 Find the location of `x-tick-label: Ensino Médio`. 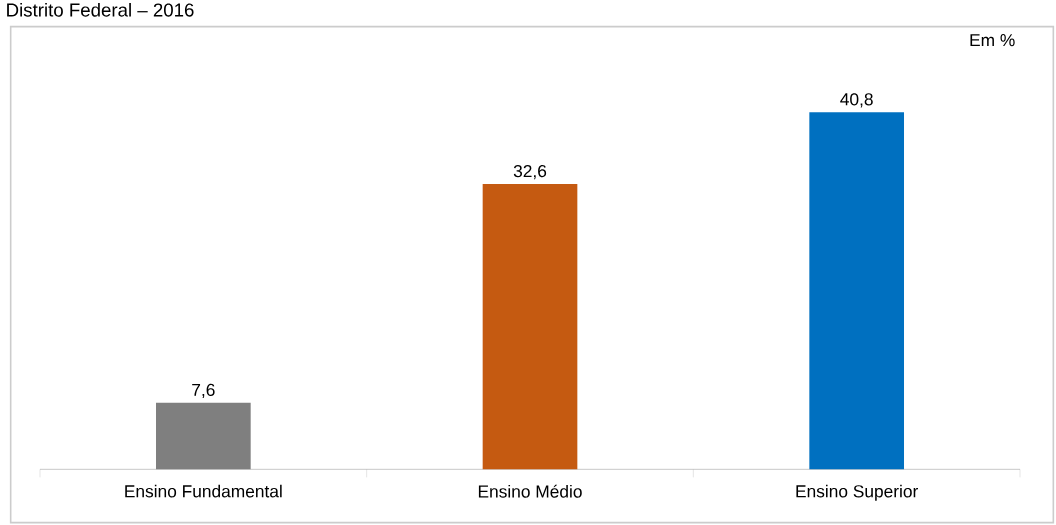

x-tick-label: Ensino Médio is located at coordinates (530, 491).